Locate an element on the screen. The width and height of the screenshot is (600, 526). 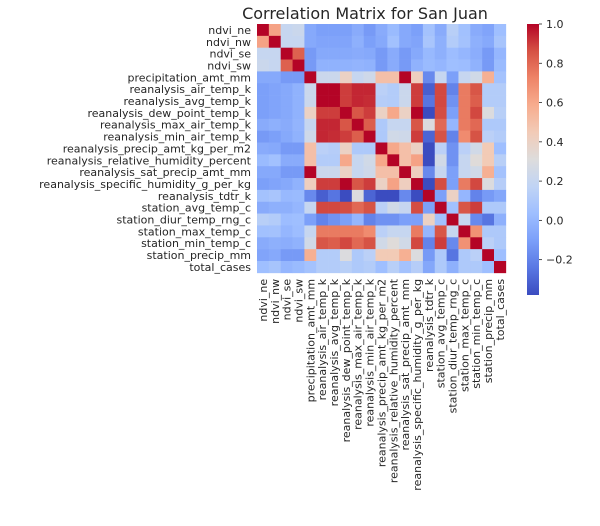
x-tick-label: reanalysis_max_air_temp_k is located at coordinates (358, 354).